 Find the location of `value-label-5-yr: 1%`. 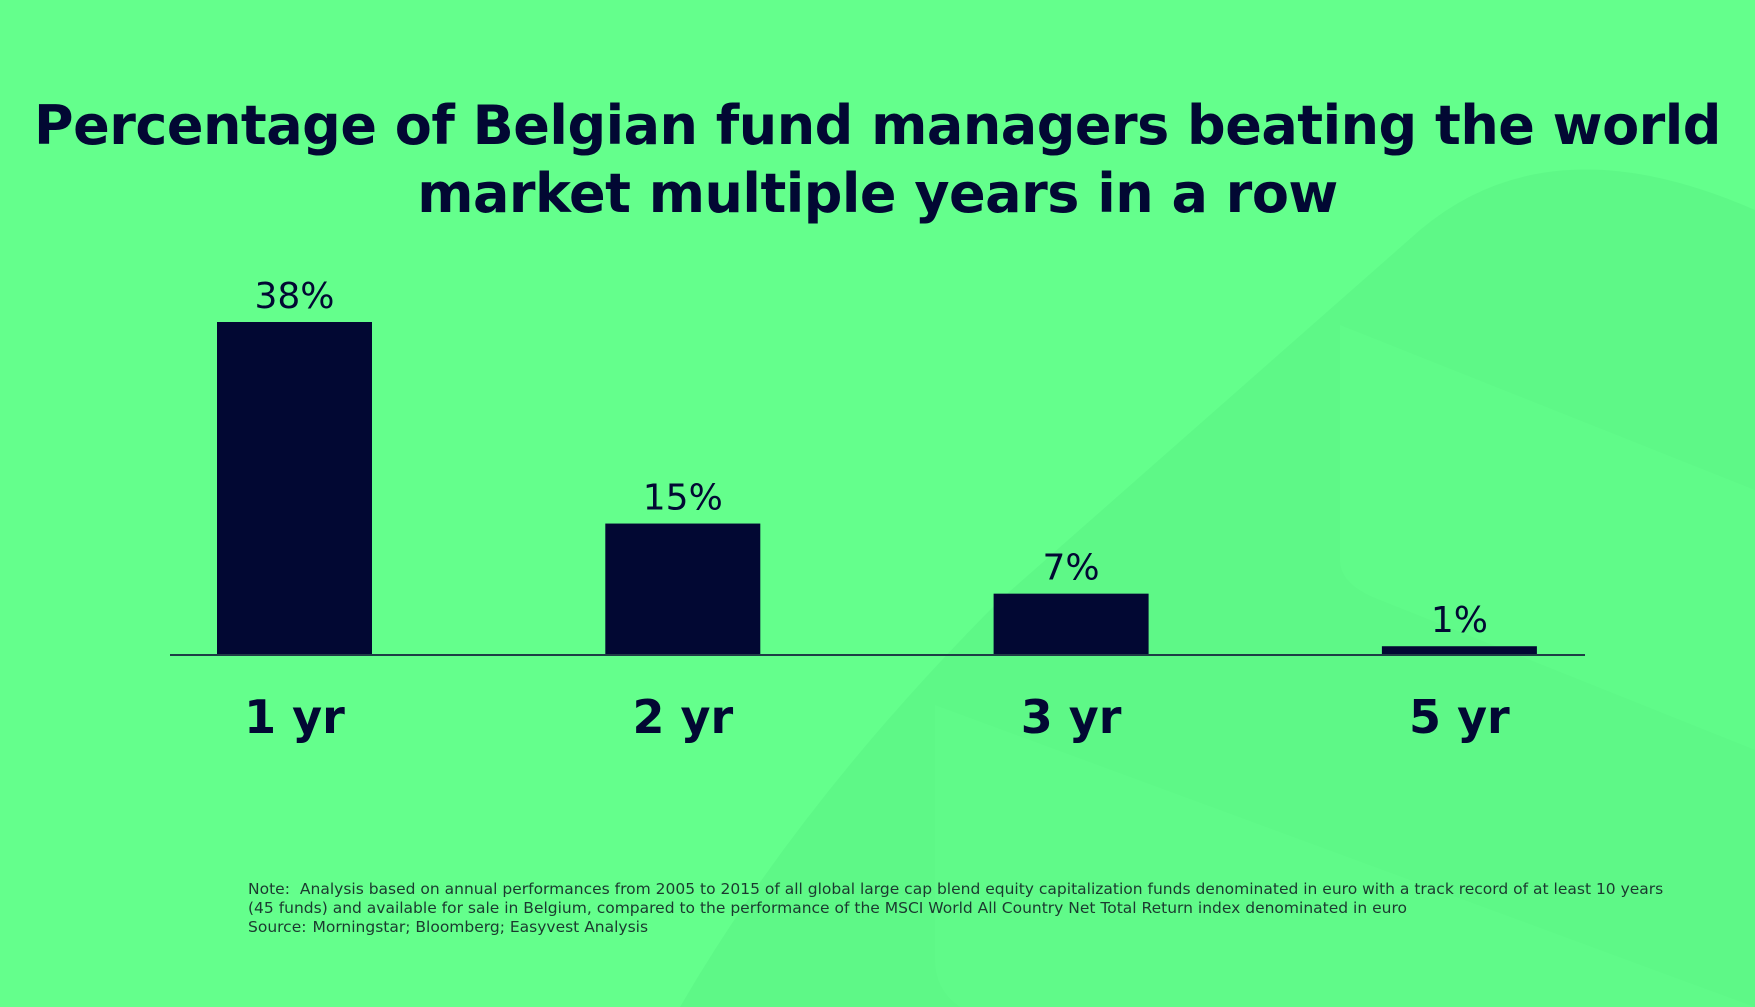

value-label-5-yr: 1% is located at coordinates (1459, 620).